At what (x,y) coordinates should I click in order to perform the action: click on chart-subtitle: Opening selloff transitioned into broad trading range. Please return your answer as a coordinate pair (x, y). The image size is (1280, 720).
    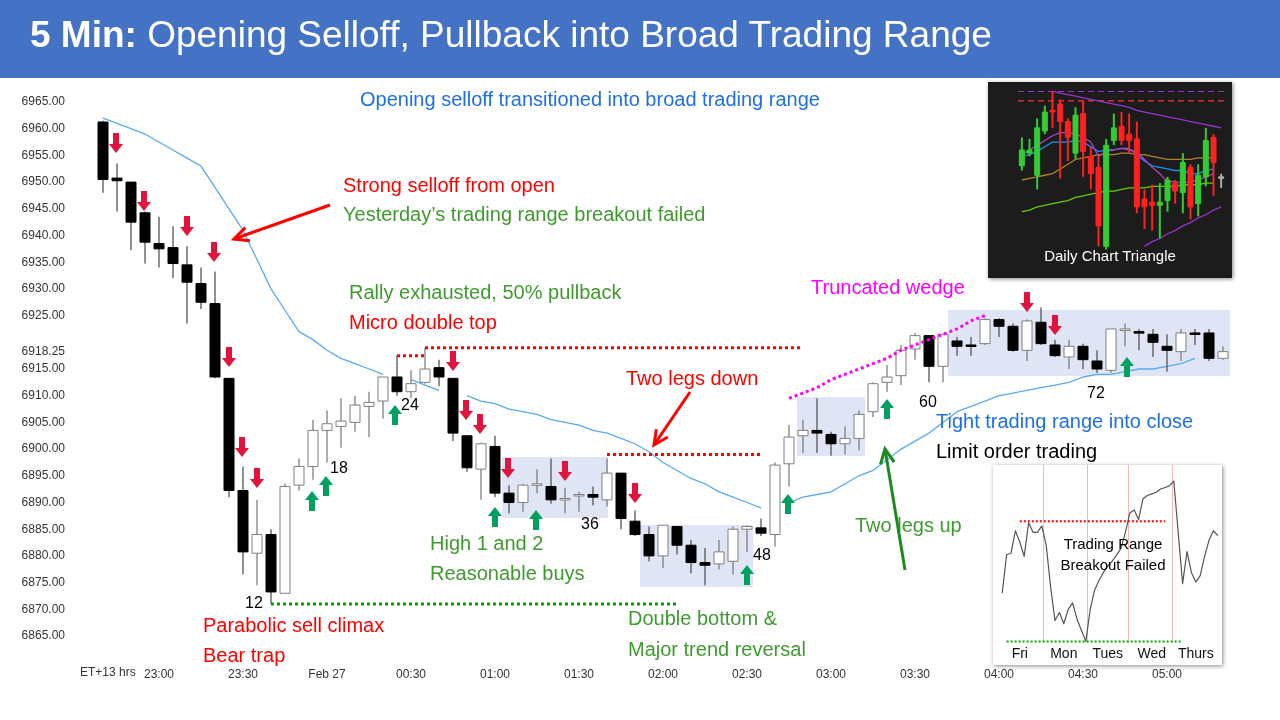
    Looking at the image, I should click on (590, 99).